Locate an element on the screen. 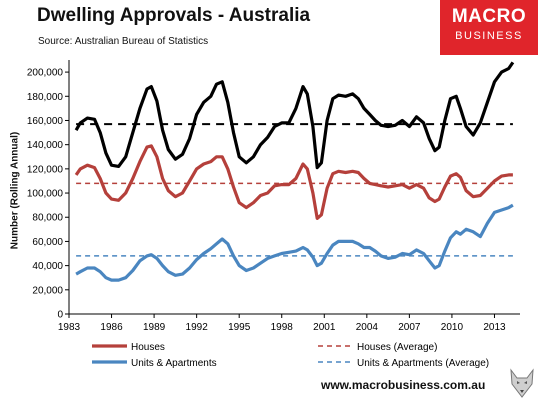 This screenshot has width=543, height=404. legend-label-2: Houses is located at coordinates (148, 347).